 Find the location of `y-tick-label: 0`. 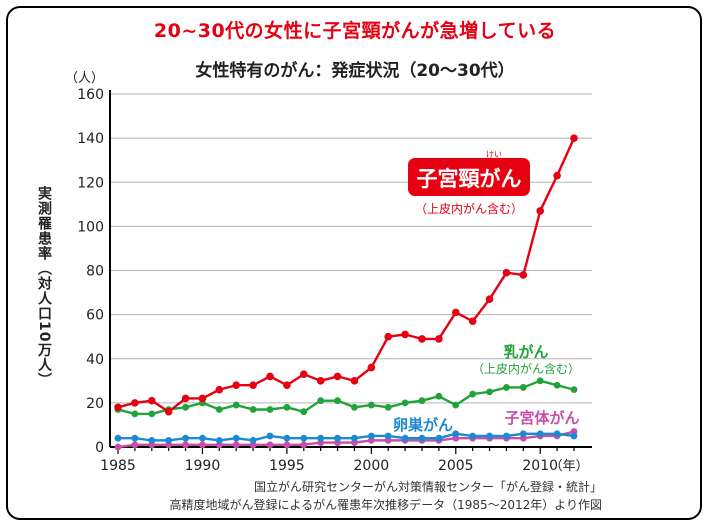

y-tick-label: 0 is located at coordinates (99, 448).